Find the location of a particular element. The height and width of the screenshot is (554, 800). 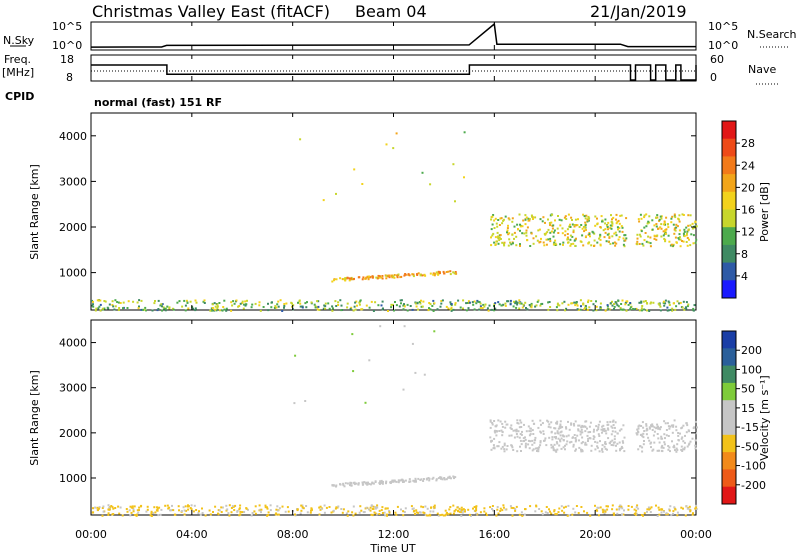

freq-left-tick-top: 18 is located at coordinates (67, 59).